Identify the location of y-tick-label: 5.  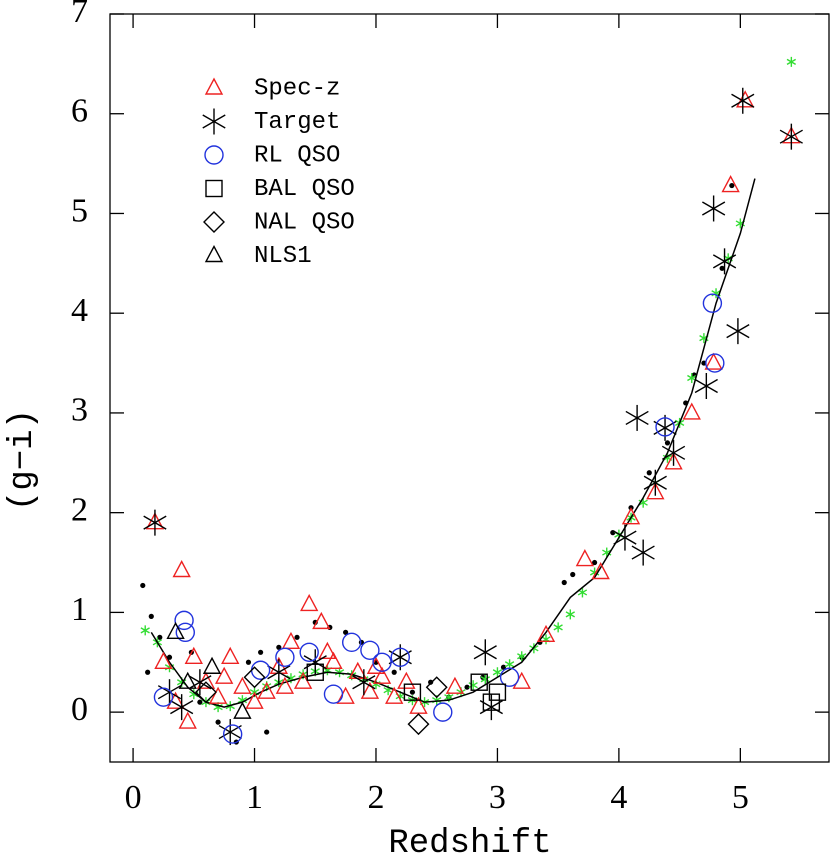
(79, 210).